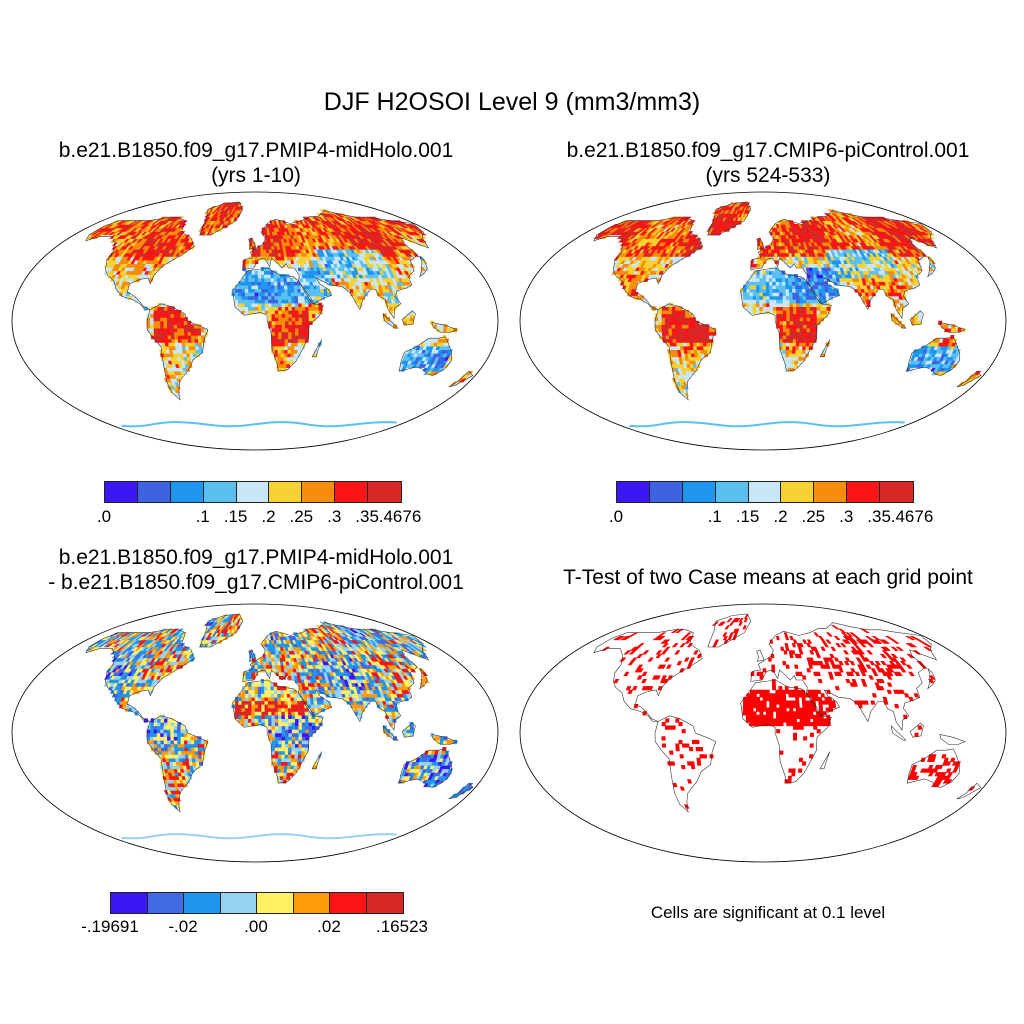  I want to click on panel-3-title-line1: b.e21.B1850.f09_g17.PMIP4-midHolo.001, so click(256, 557).